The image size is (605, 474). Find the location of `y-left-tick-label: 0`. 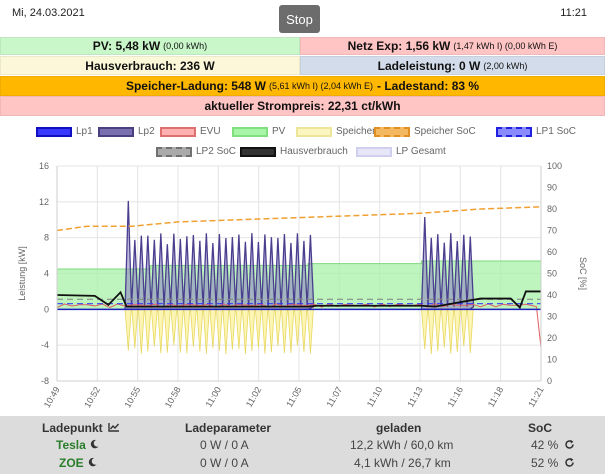

y-left-tick-label: 0 is located at coordinates (46, 309).